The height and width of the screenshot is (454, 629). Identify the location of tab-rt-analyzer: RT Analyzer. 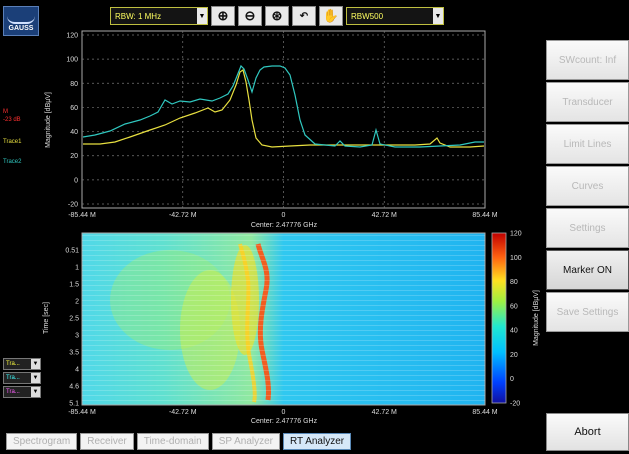
(317, 441).